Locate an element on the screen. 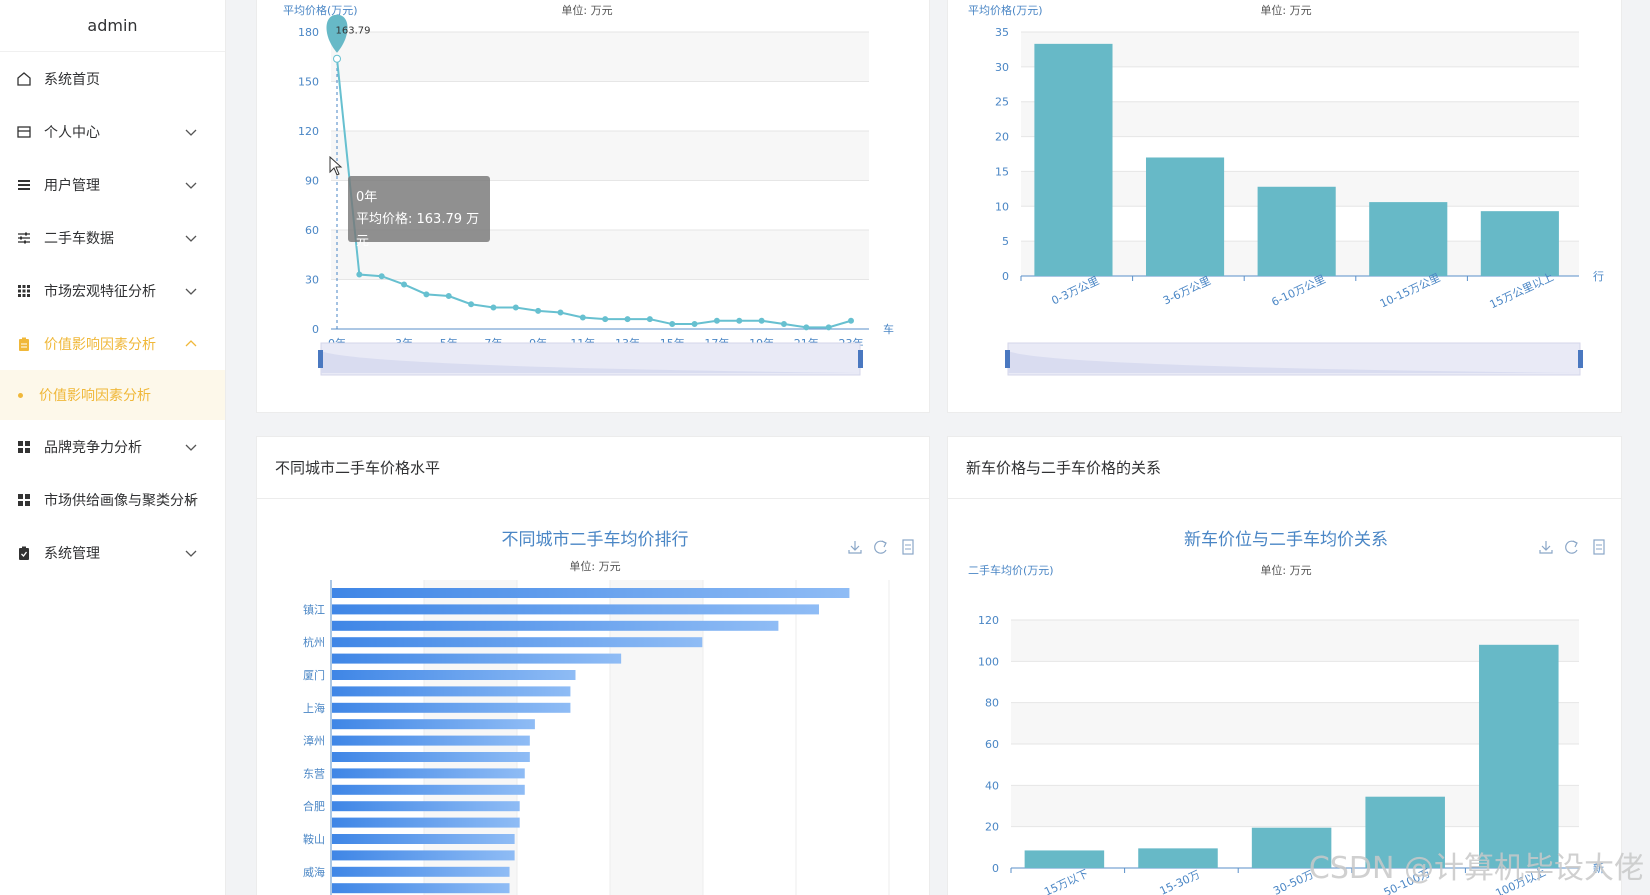  y-tick-label: 150 is located at coordinates (308, 82).